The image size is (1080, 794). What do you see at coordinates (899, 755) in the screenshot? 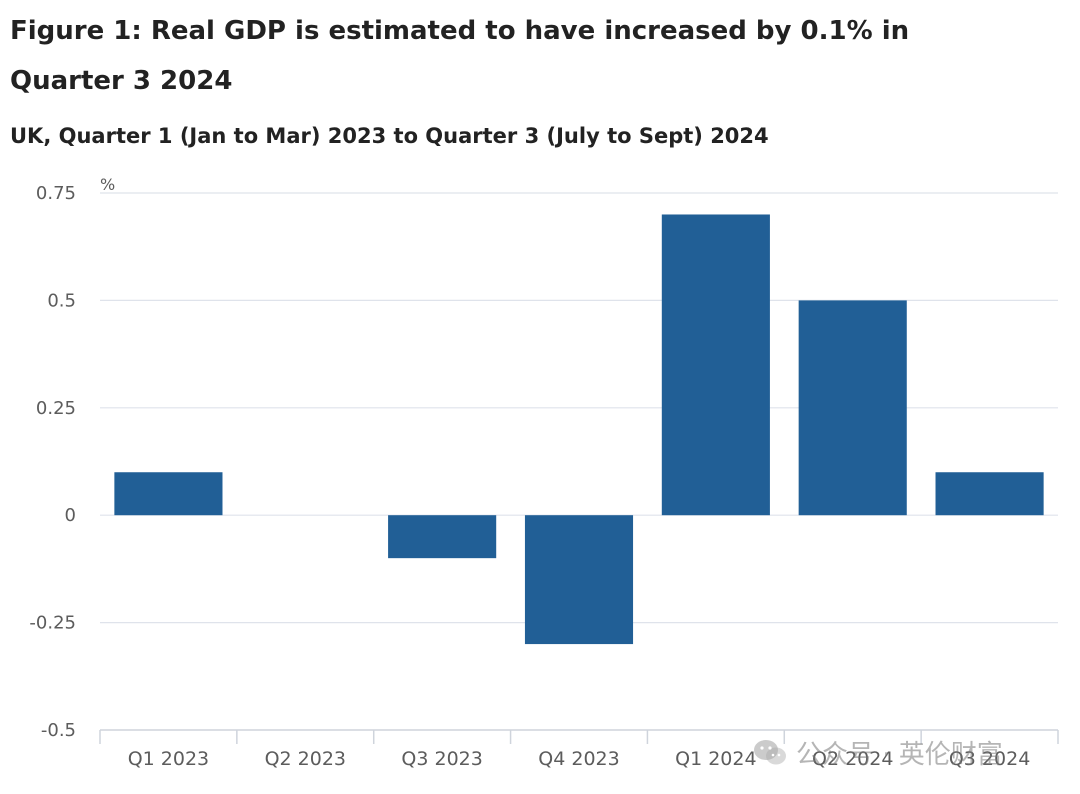
I see `watermark-text: 公众号 · 英伦财富` at bounding box center [899, 755].